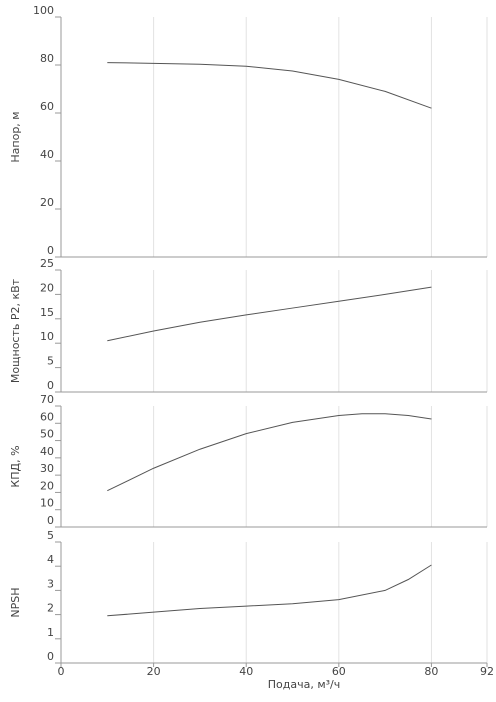 The width and height of the screenshot is (496, 702). I want to click on y-tick-label: 4, so click(50, 559).